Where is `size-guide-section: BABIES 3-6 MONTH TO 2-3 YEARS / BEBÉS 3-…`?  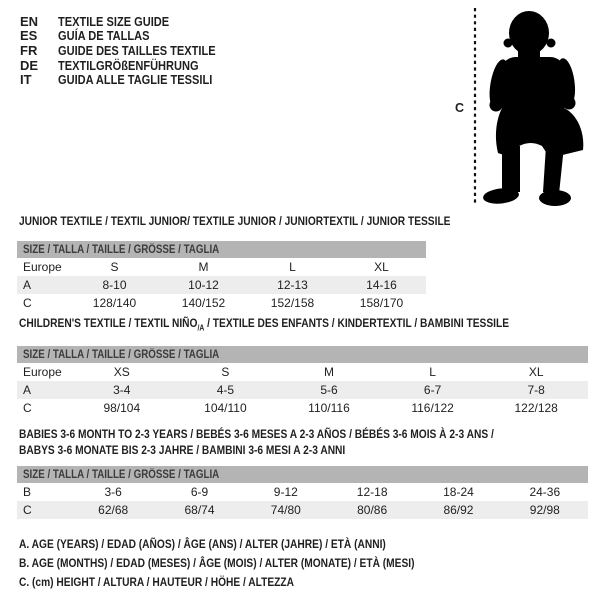
size-guide-section: BABIES 3-6 MONTH TO 2-3 YEARS / BEBÉS 3-… is located at coordinates (302, 472).